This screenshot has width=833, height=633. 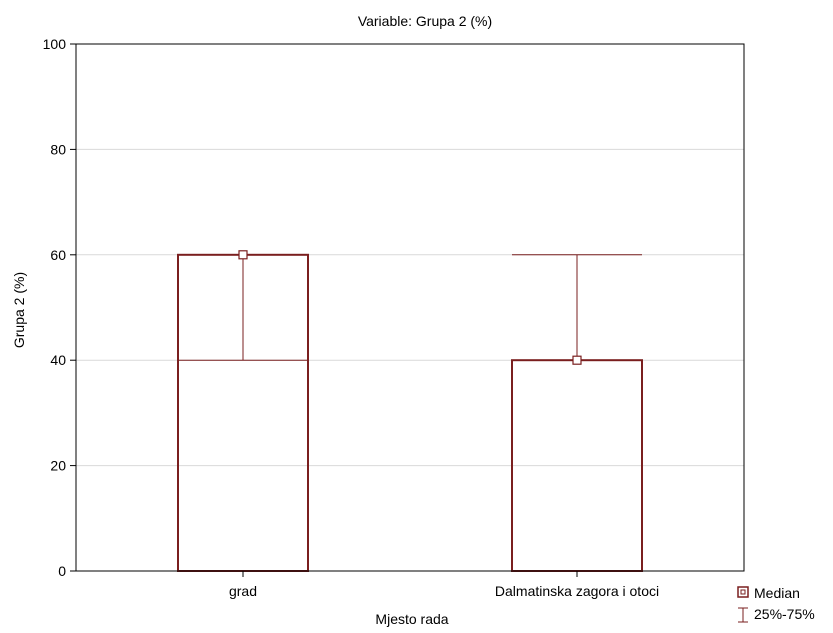 I want to click on y-ticks: 0 20 40 60 80 100, so click(x=59, y=307).